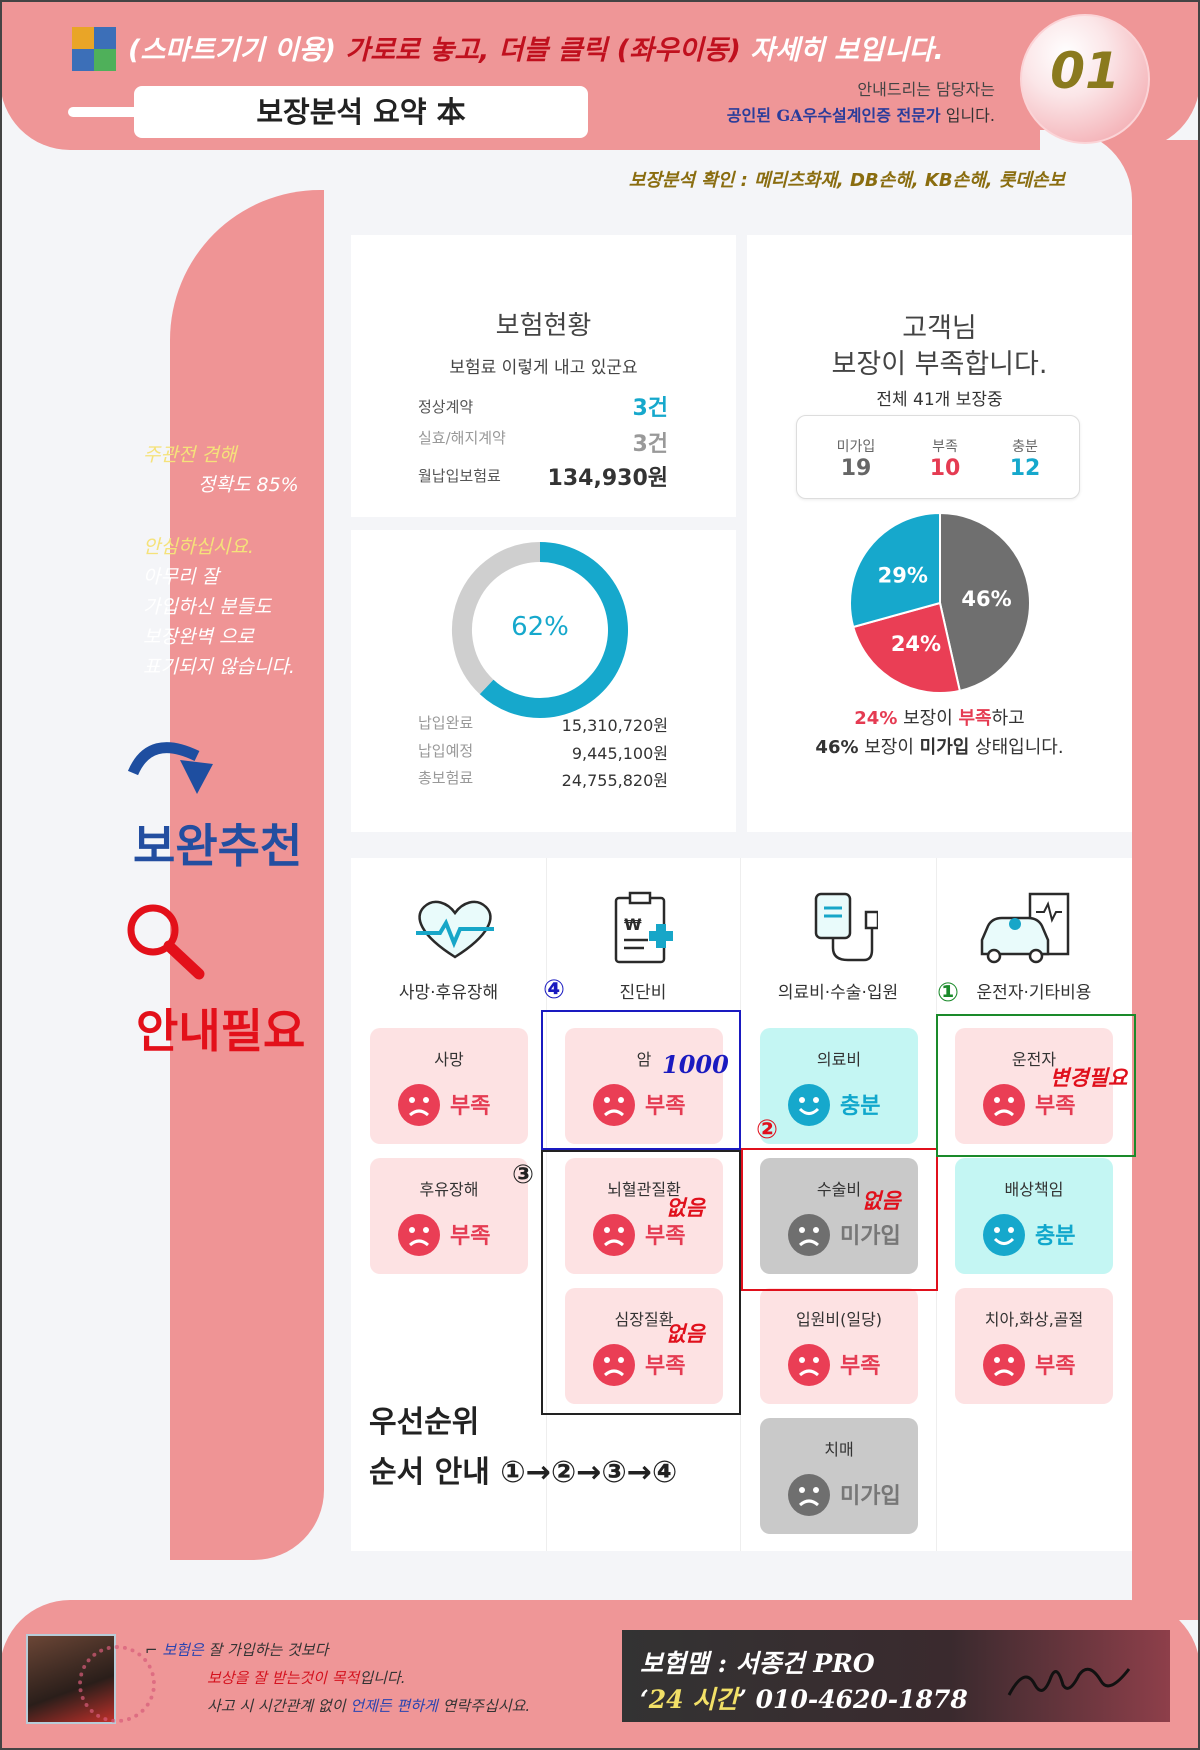 This screenshot has height=1750, width=1200. I want to click on status-label-lapsed: 실효/해지계약, so click(462, 438).